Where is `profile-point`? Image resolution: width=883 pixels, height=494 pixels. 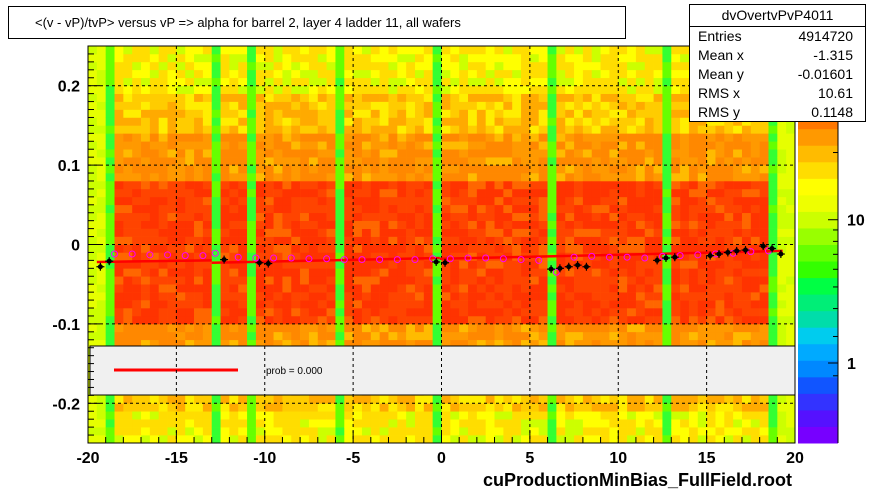
profile-point is located at coordinates (559, 268).